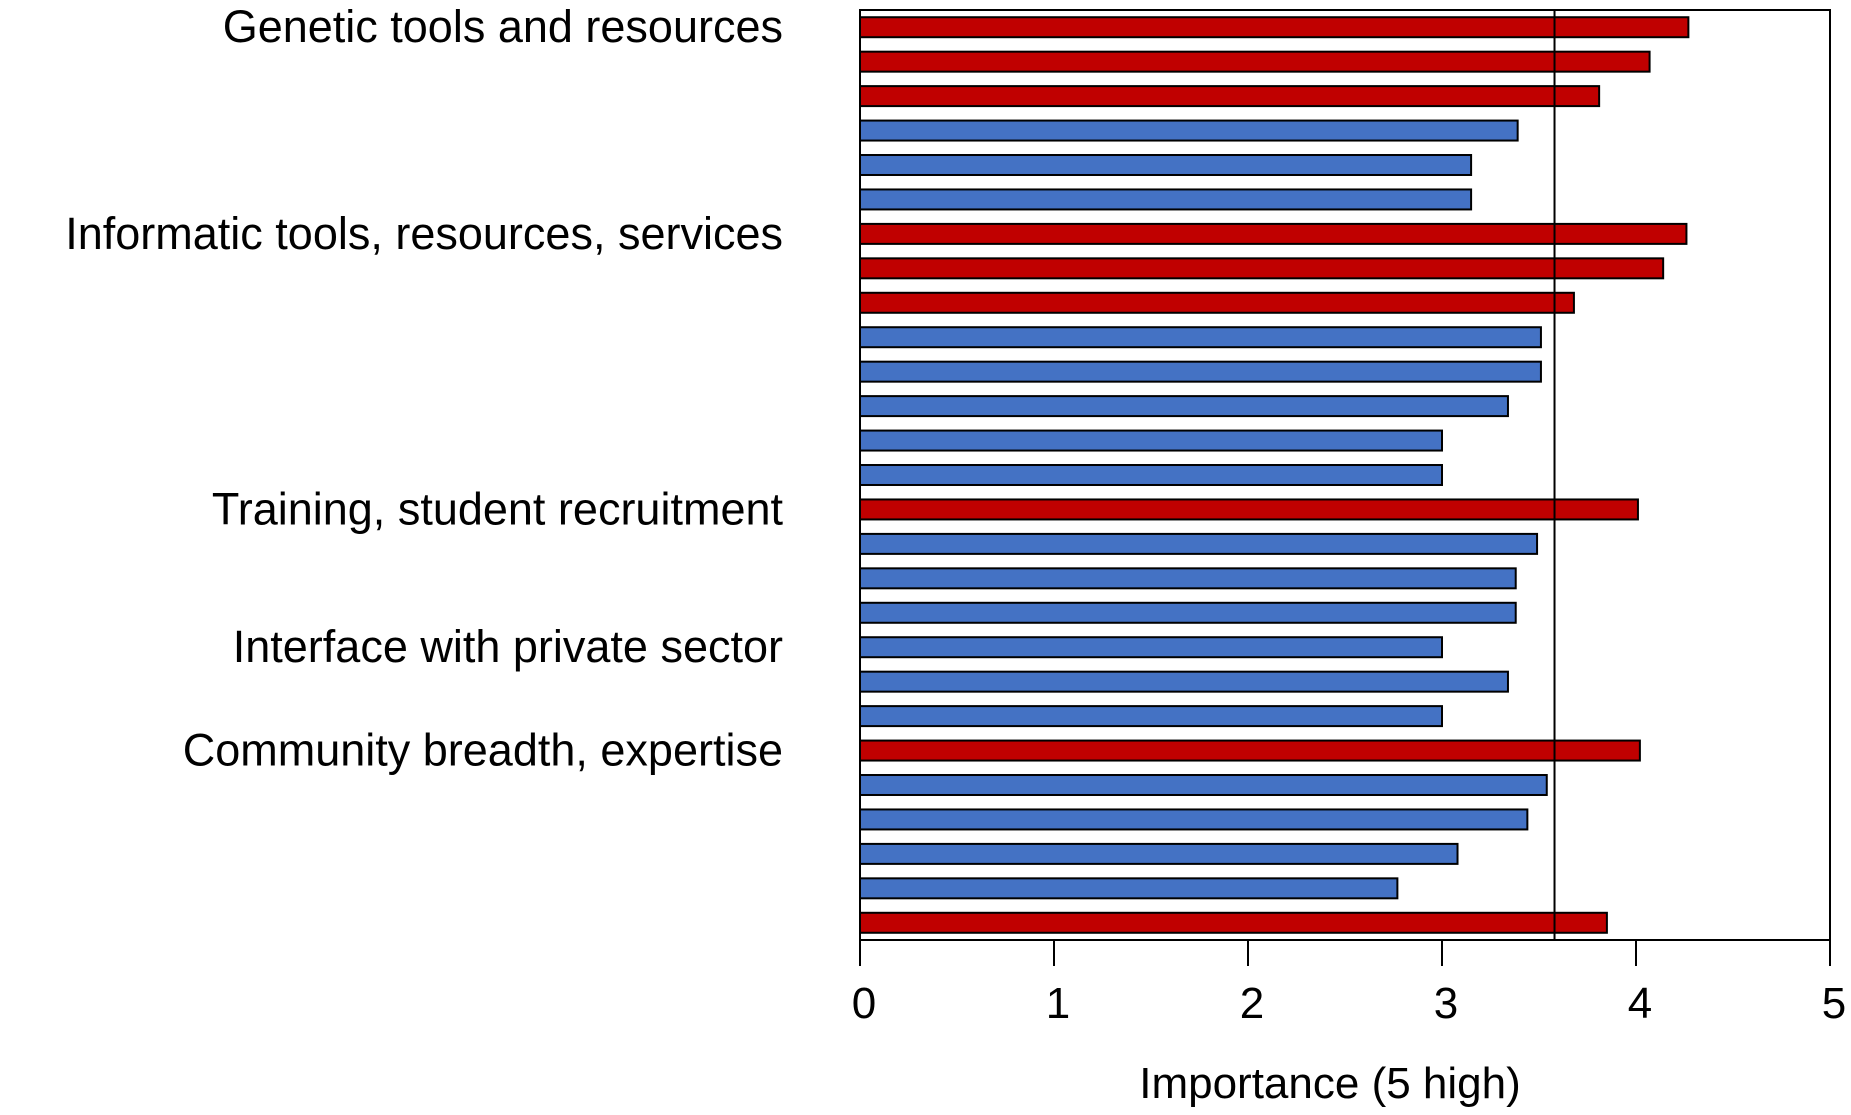 Image resolution: width=1851 pixels, height=1115 pixels. What do you see at coordinates (1058, 1003) in the screenshot?
I see `x-tick-label-1: 1` at bounding box center [1058, 1003].